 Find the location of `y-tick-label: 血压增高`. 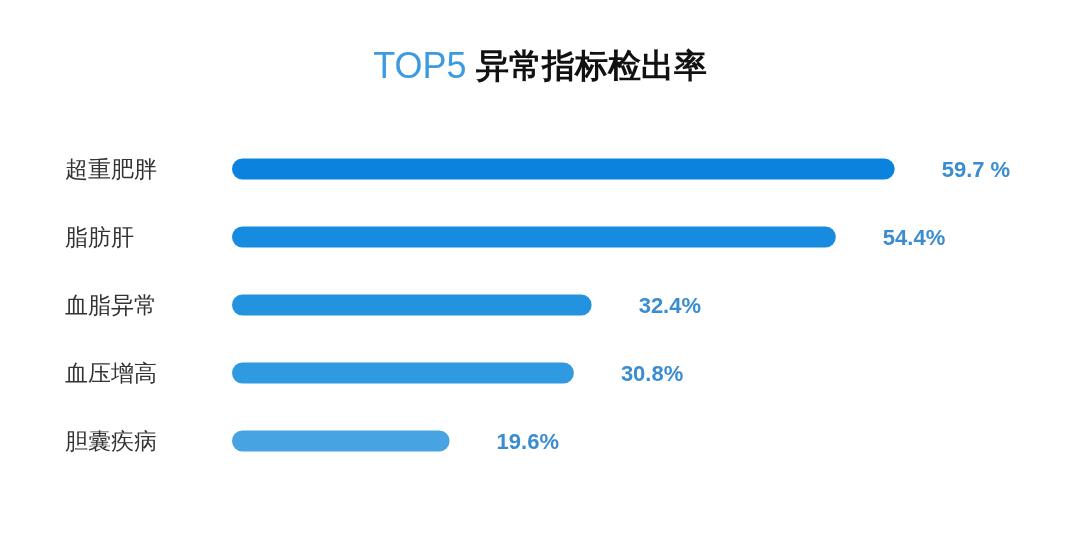

y-tick-label: 血压增高 is located at coordinates (111, 373).